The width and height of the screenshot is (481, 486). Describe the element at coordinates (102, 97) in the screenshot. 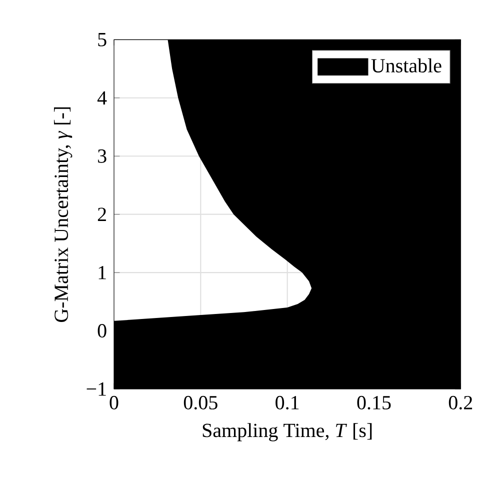

I see `y-tick-label: 4` at that location.